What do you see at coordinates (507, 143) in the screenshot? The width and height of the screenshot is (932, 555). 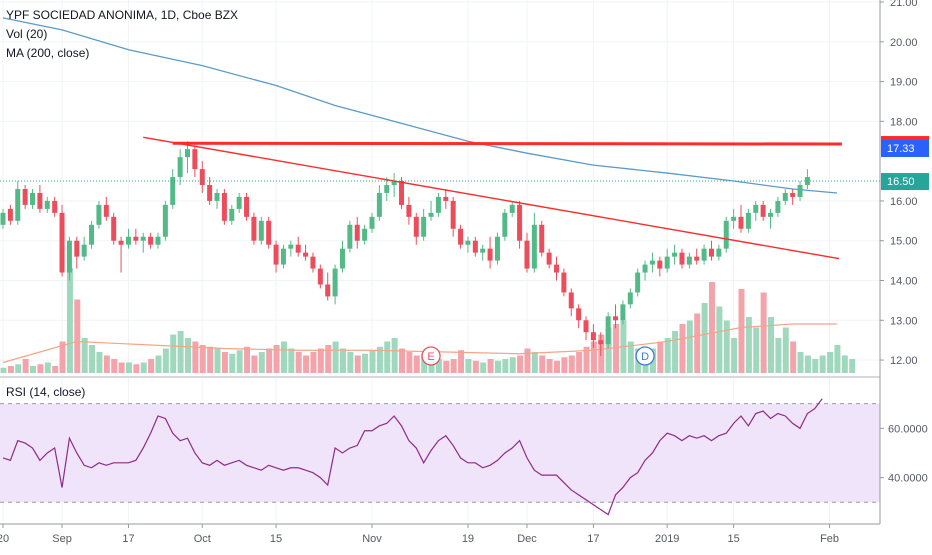 I see `horizontal-resistance-line` at bounding box center [507, 143].